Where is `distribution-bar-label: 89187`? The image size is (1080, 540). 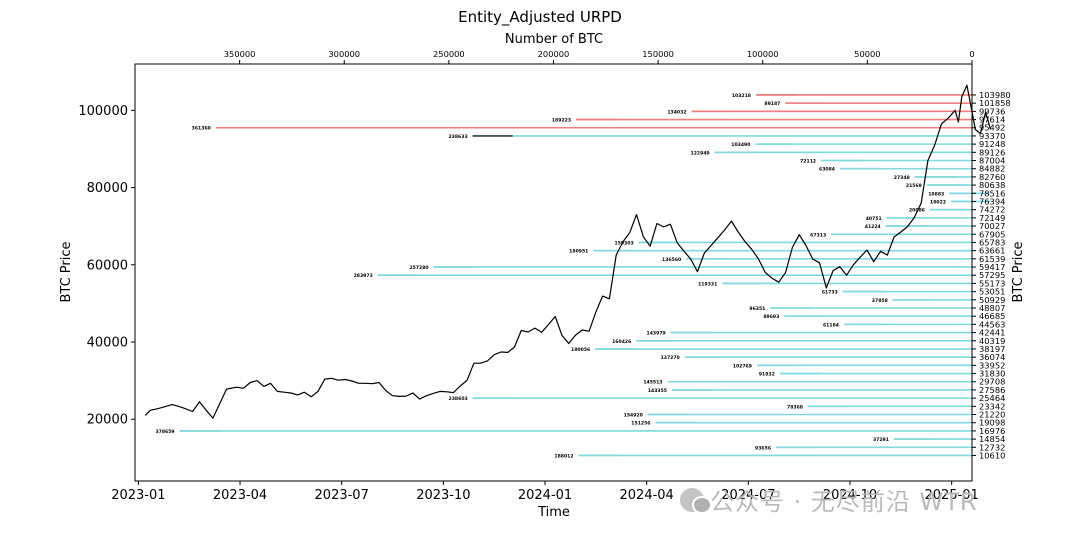
distribution-bar-label: 89187 is located at coordinates (772, 104).